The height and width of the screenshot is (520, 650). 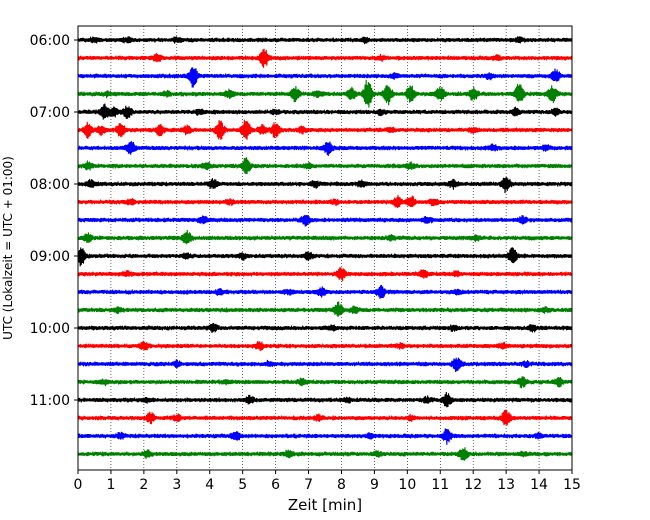 What do you see at coordinates (341, 485) in the screenshot?
I see `x-tick-label-8: 8` at bounding box center [341, 485].